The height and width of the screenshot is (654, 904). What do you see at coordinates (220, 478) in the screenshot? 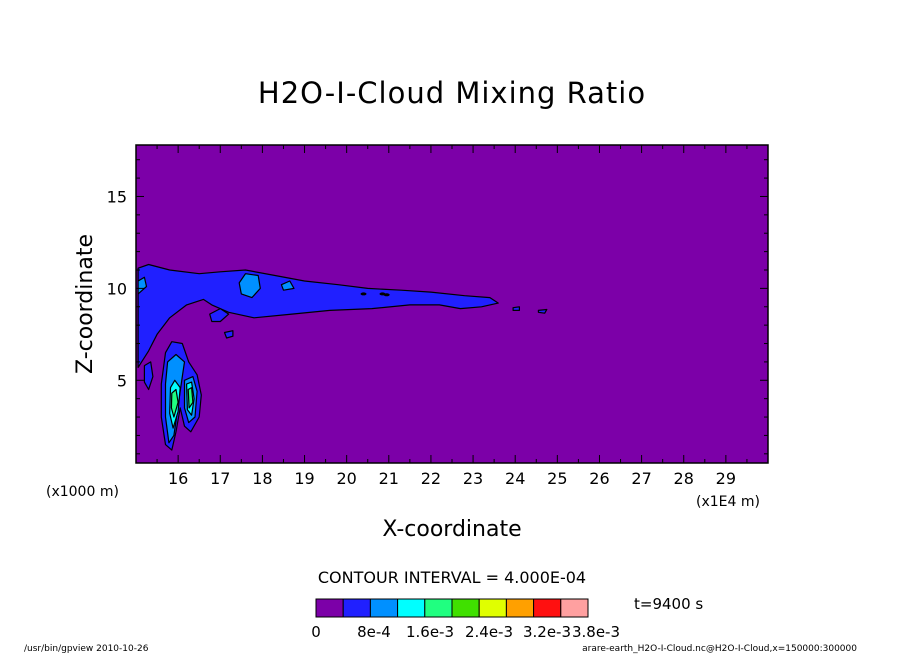
I see `x-tick-label-17: 17` at bounding box center [220, 478].